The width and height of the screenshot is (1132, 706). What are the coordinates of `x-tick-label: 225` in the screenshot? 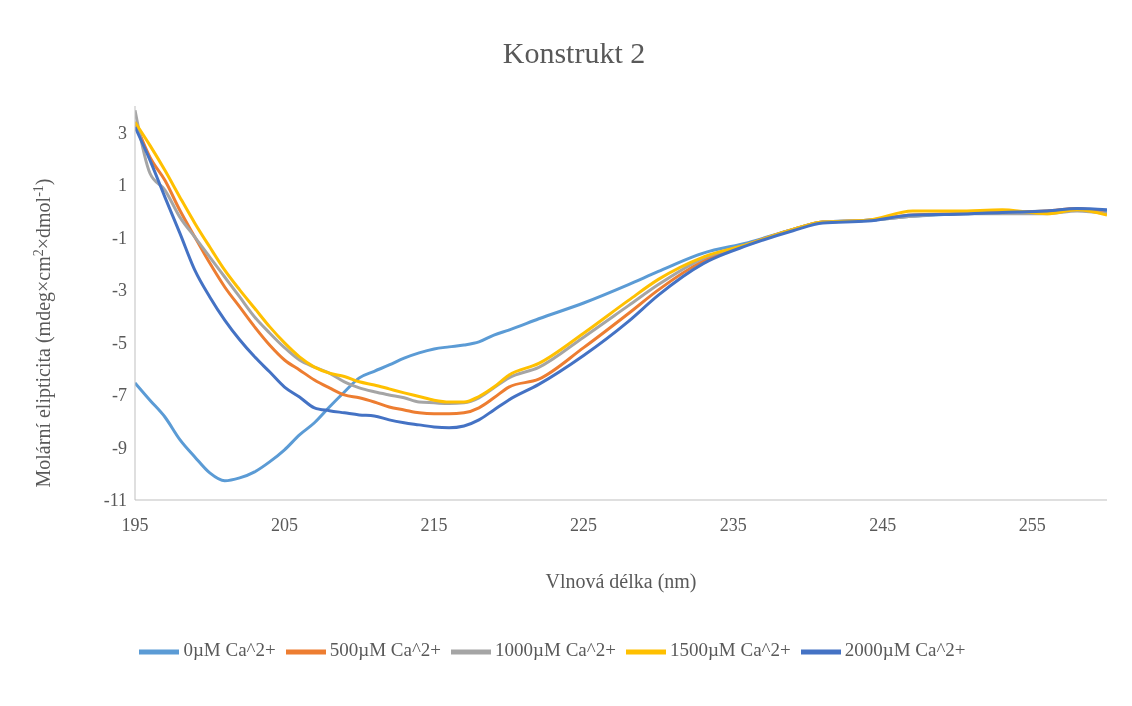 It's located at (584, 524).